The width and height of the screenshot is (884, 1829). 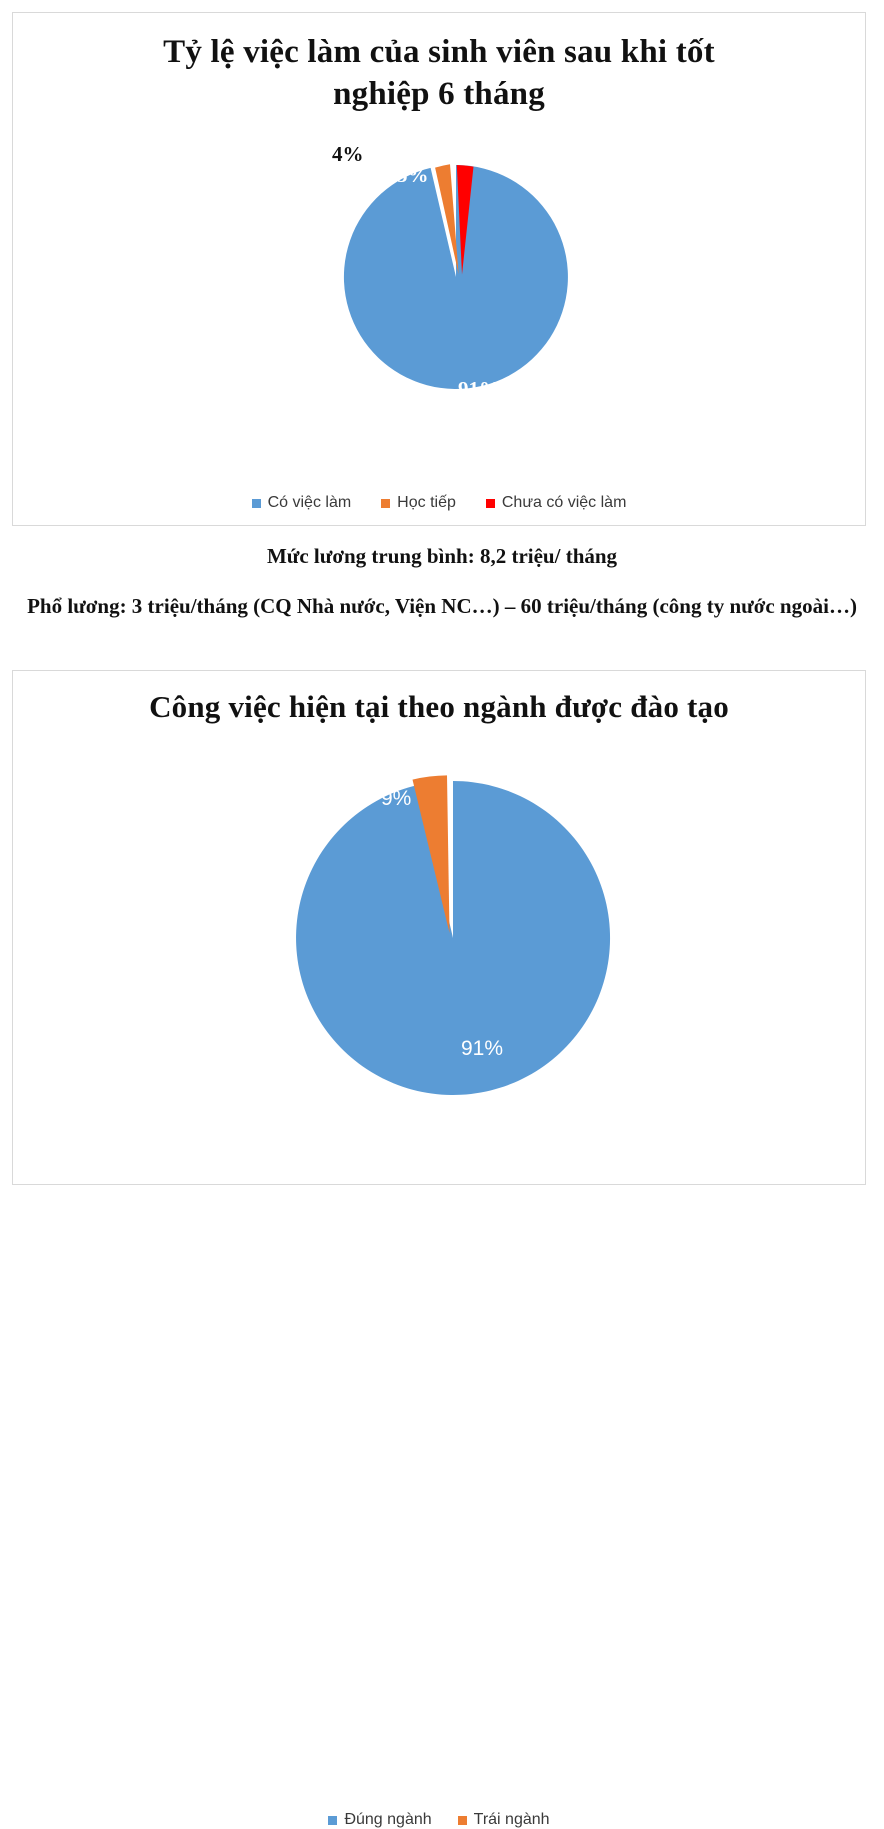 I want to click on legend-label: Học tiếp, so click(x=426, y=502).